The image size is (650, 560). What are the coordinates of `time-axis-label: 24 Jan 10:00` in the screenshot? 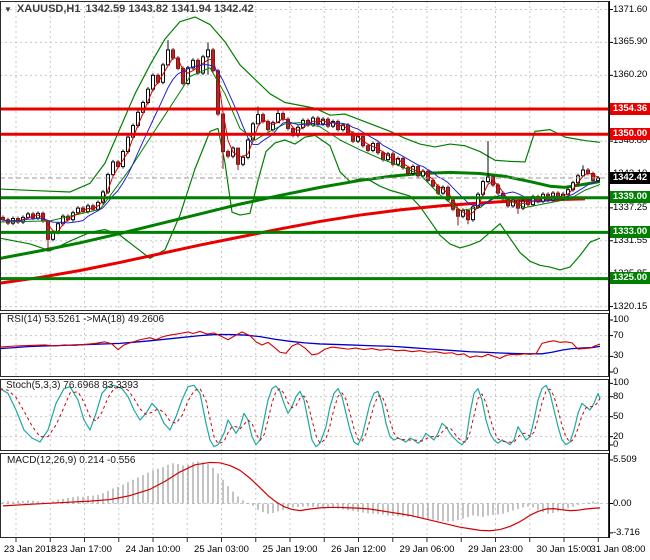 It's located at (153, 549).